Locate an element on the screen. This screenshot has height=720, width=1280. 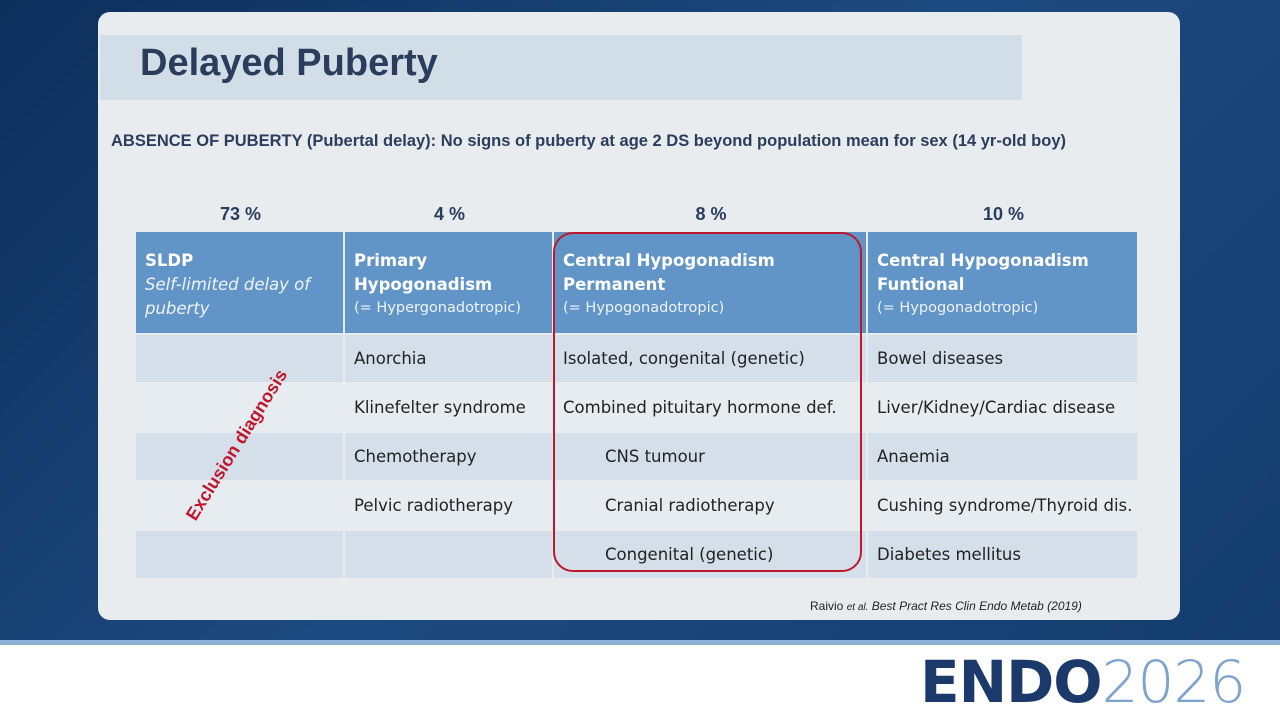
author: Raivio is located at coordinates (827, 606).